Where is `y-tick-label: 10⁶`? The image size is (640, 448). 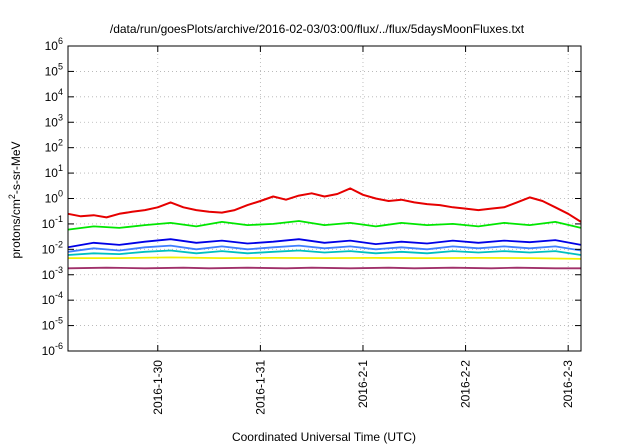 y-tick-label: 10⁶ is located at coordinates (54, 44).